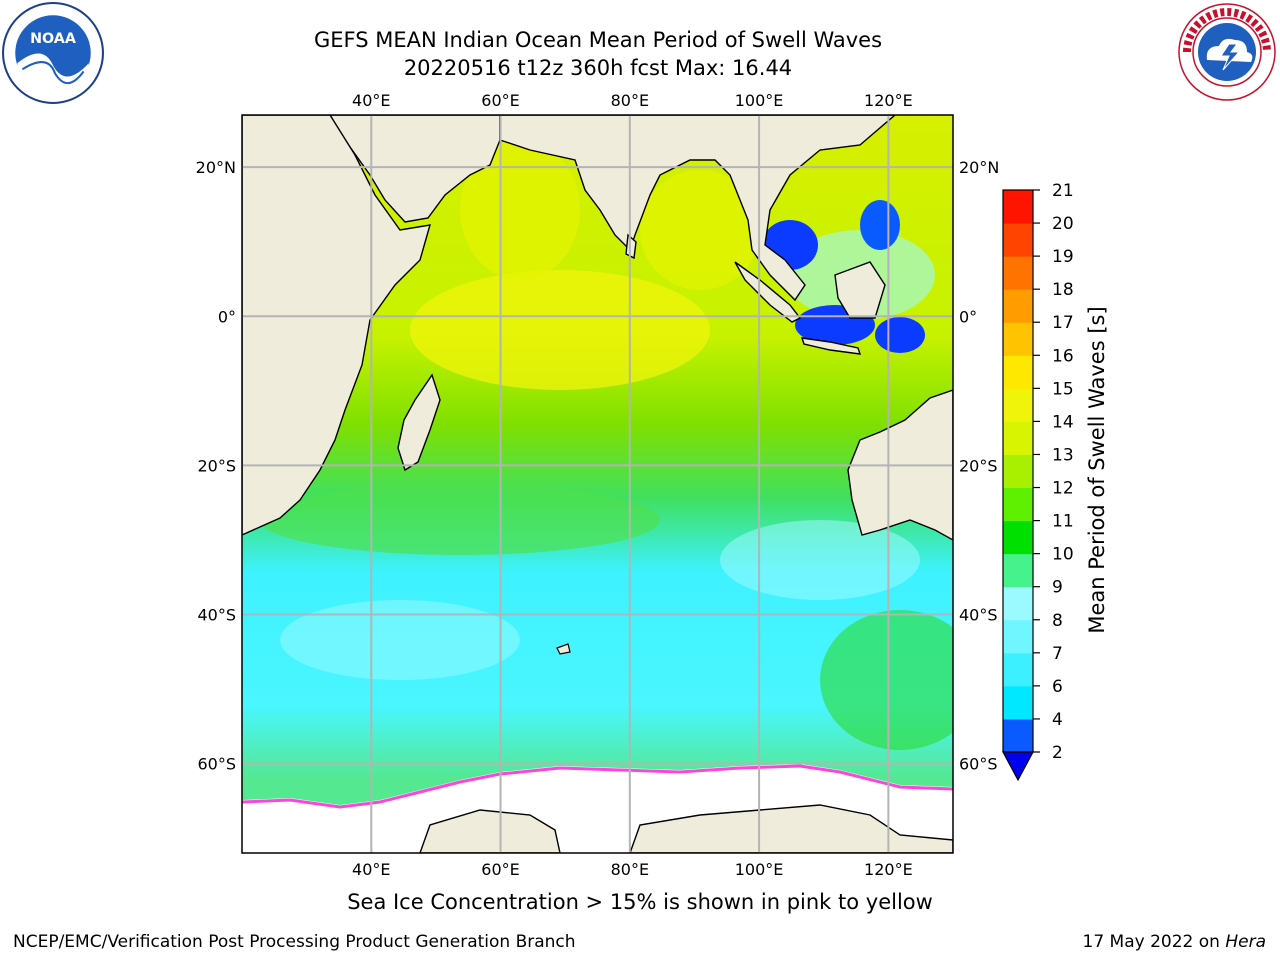 The width and height of the screenshot is (1280, 960). What do you see at coordinates (1063, 389) in the screenshot?
I see `colorbar-tick-label: 15` at bounding box center [1063, 389].